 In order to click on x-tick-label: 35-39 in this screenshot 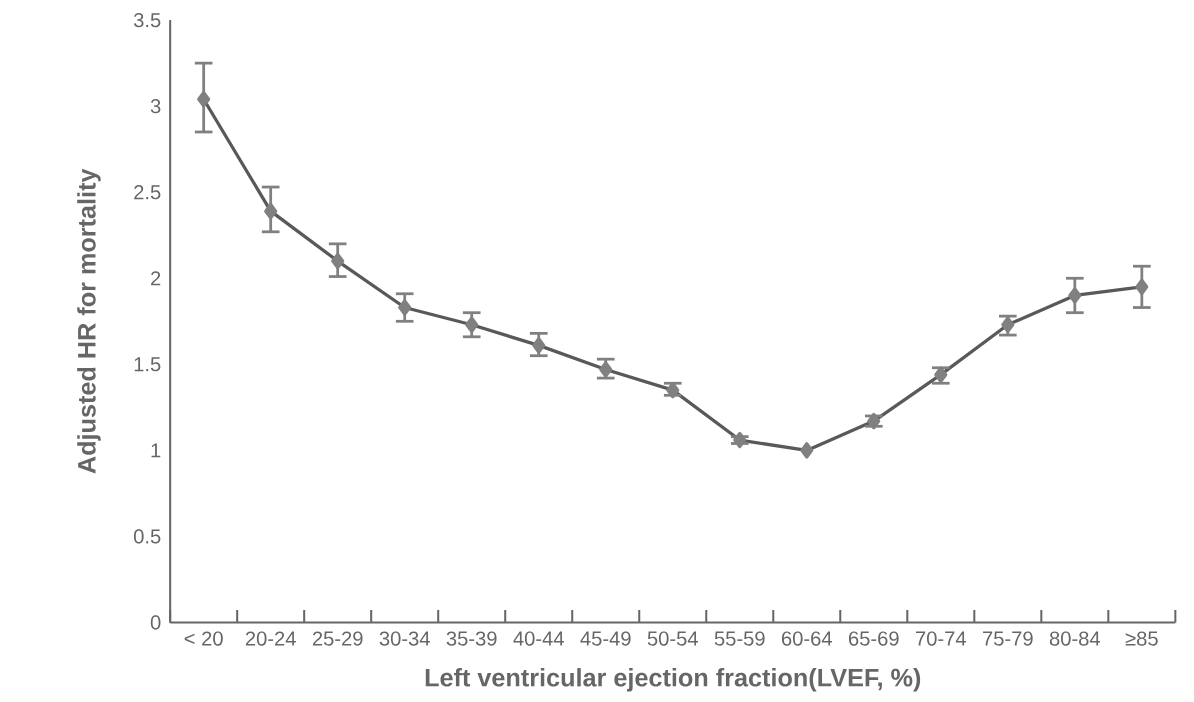, I will do `click(471, 638)`.